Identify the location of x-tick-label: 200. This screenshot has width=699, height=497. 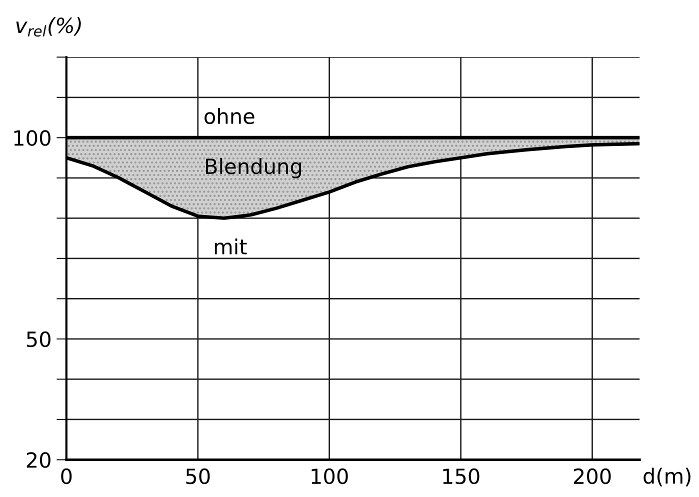
(592, 476).